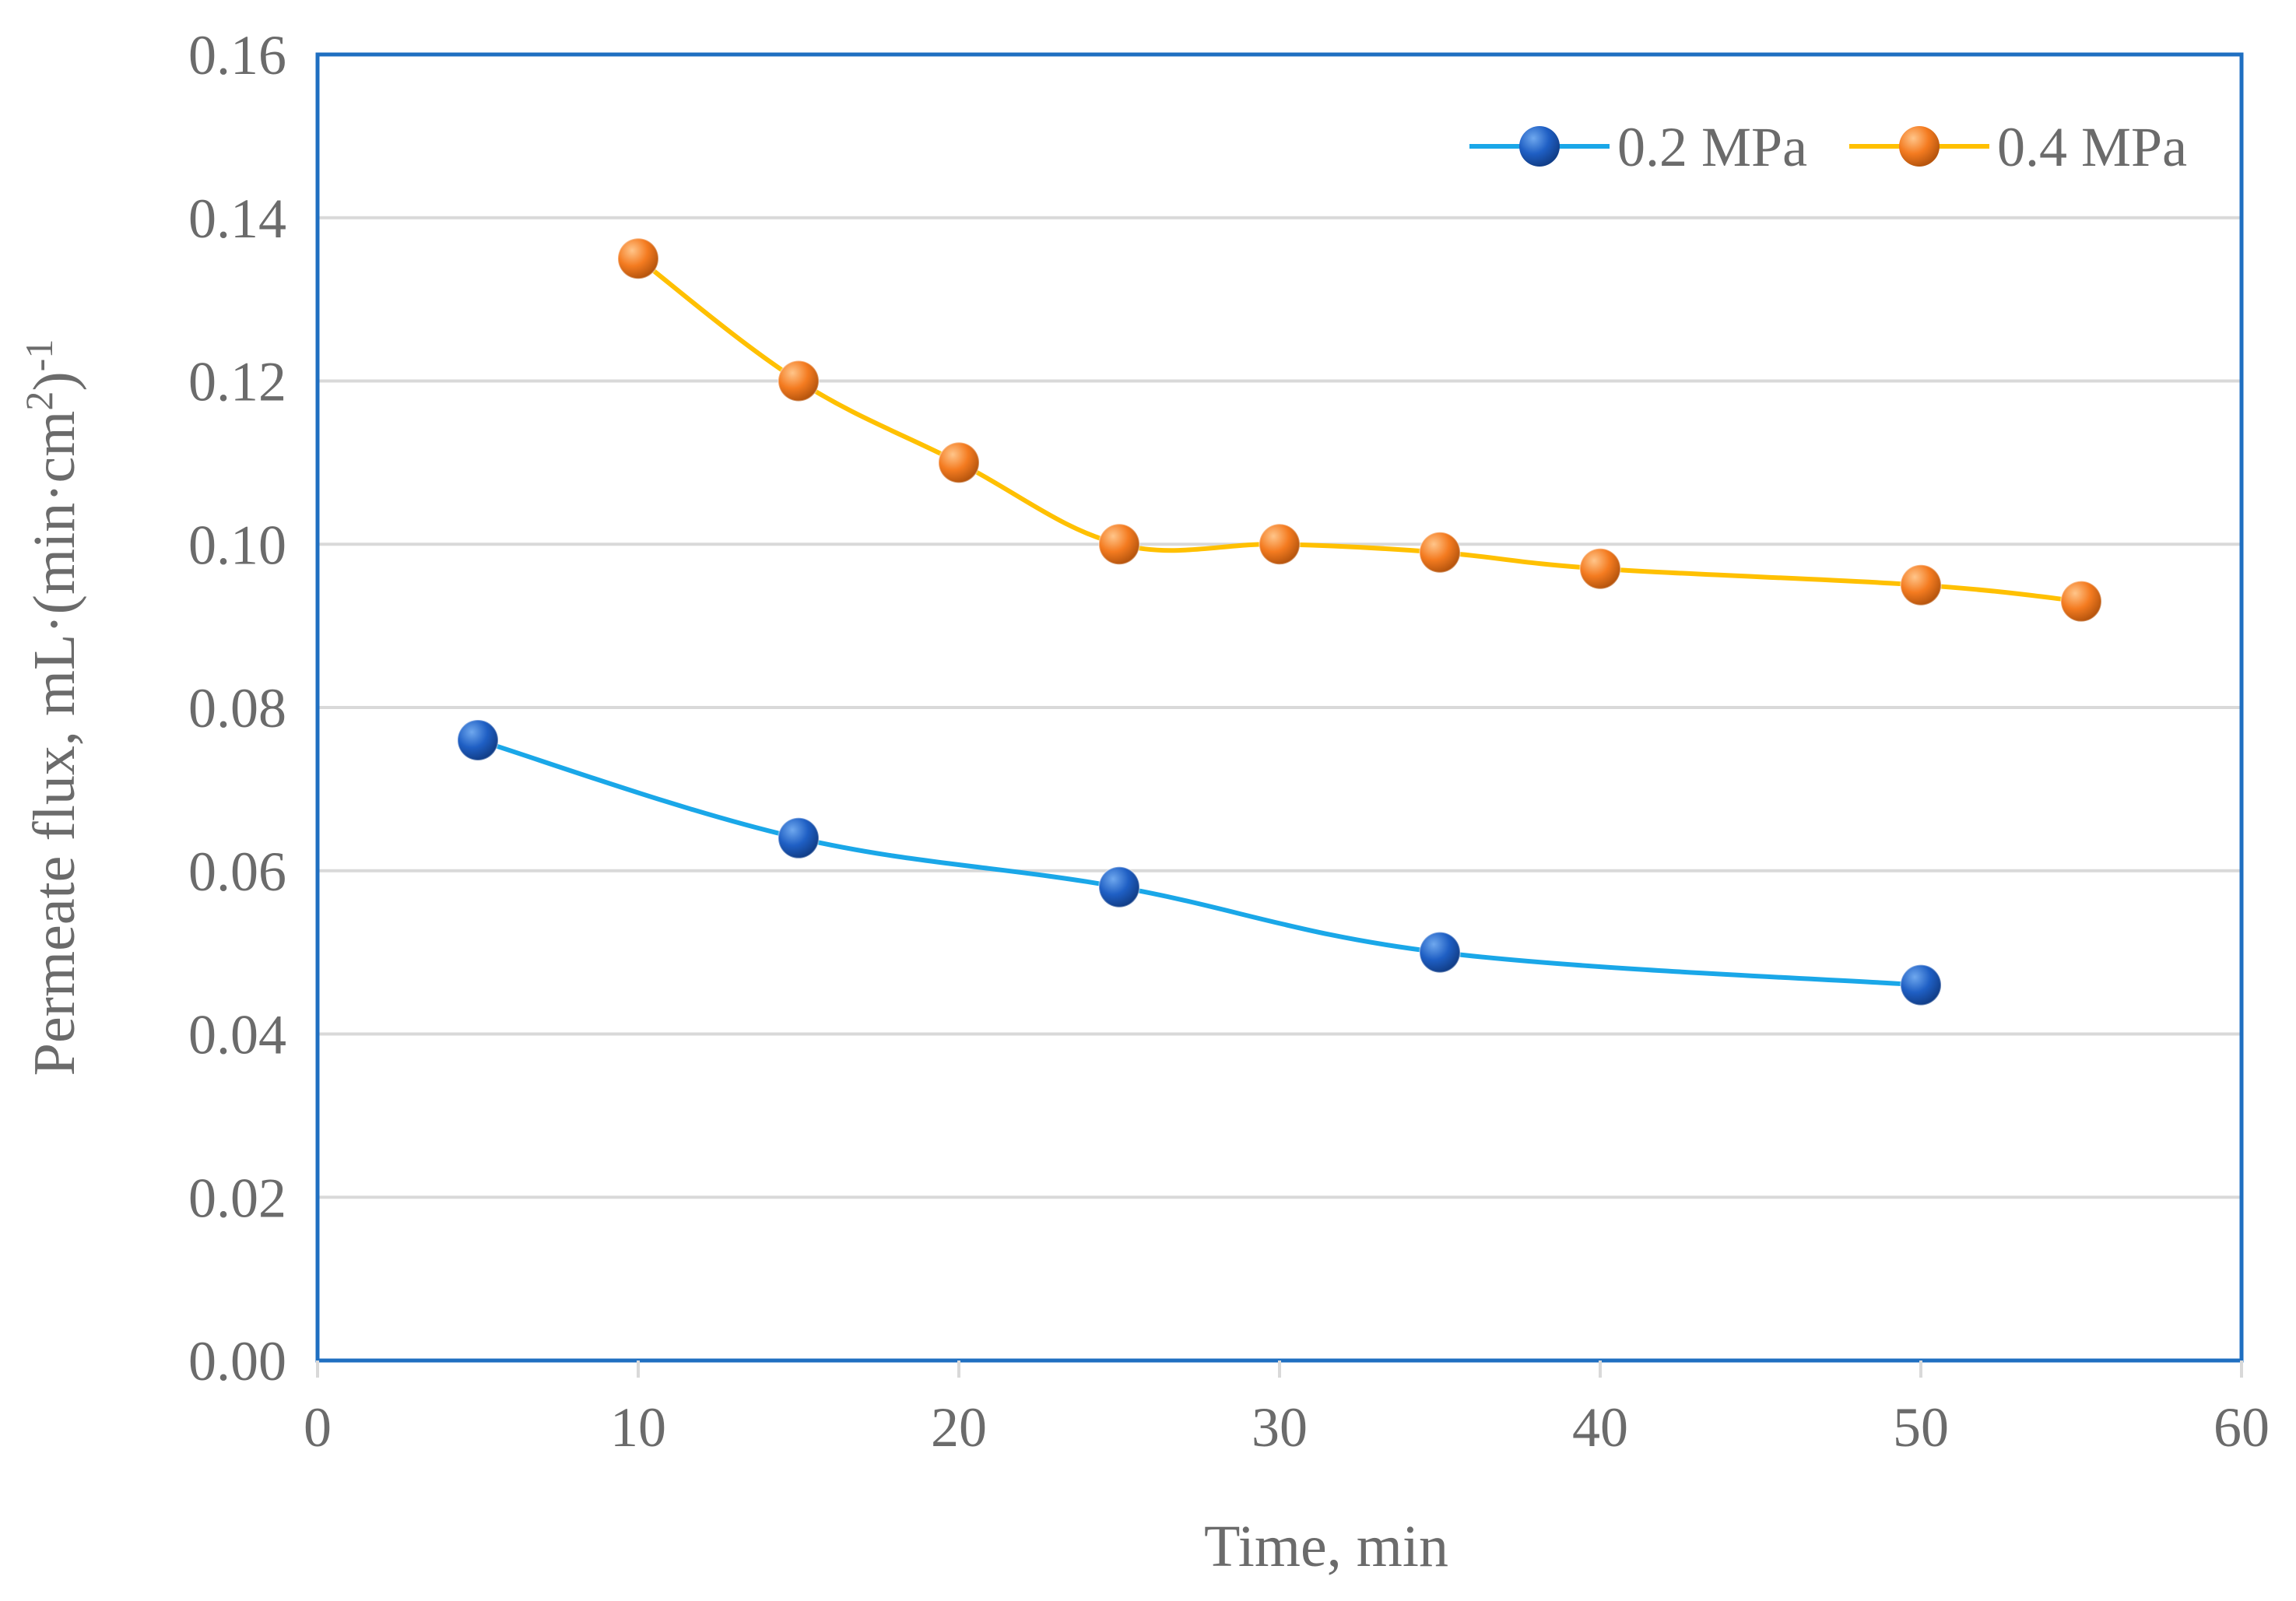 This screenshot has height=1601, width=2296. I want to click on legend-label: 0.2 MPa, so click(1712, 147).